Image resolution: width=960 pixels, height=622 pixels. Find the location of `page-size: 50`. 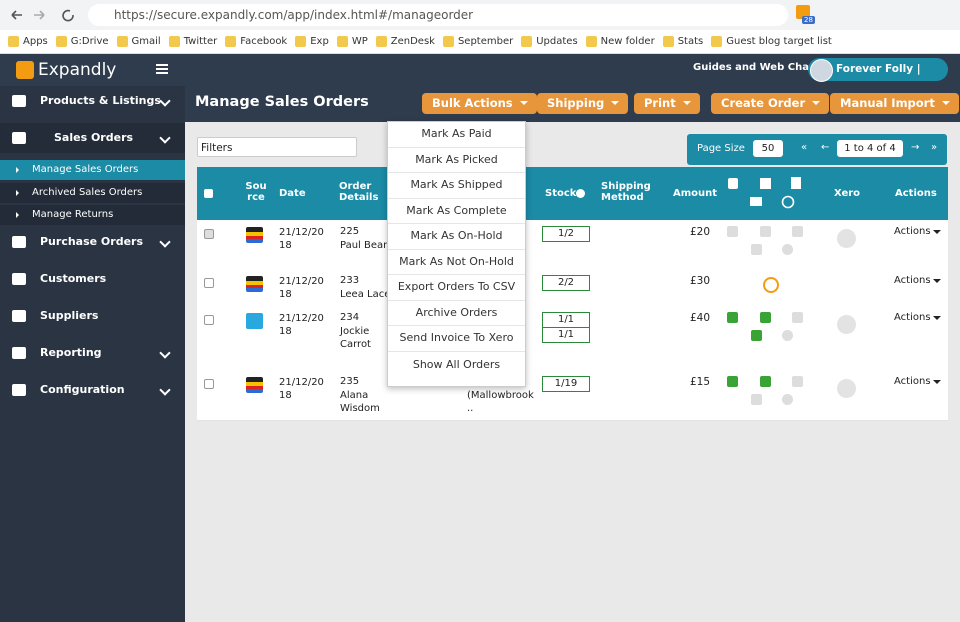

page-size: 50 is located at coordinates (768, 148).